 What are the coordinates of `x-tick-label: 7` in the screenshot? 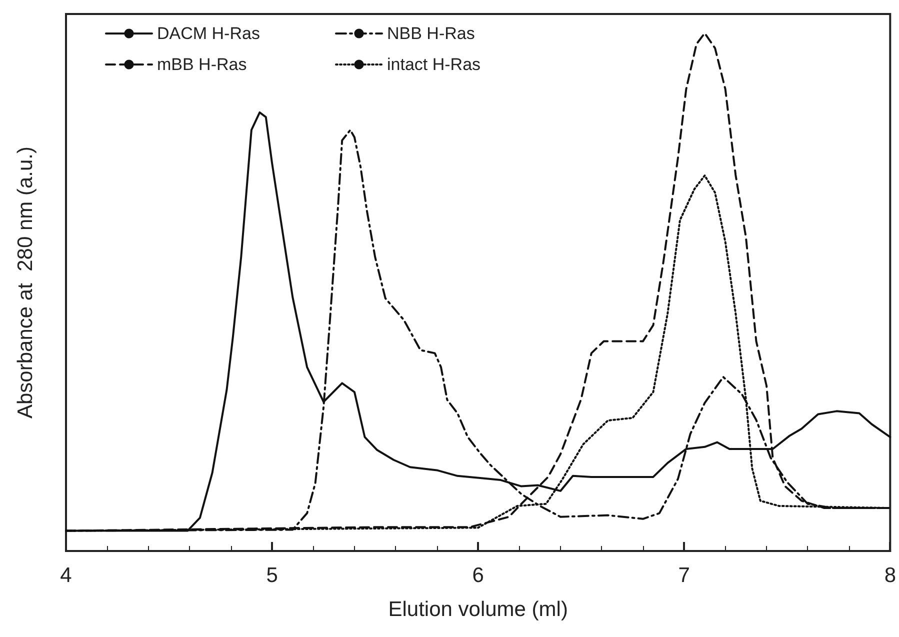 It's located at (684, 575).